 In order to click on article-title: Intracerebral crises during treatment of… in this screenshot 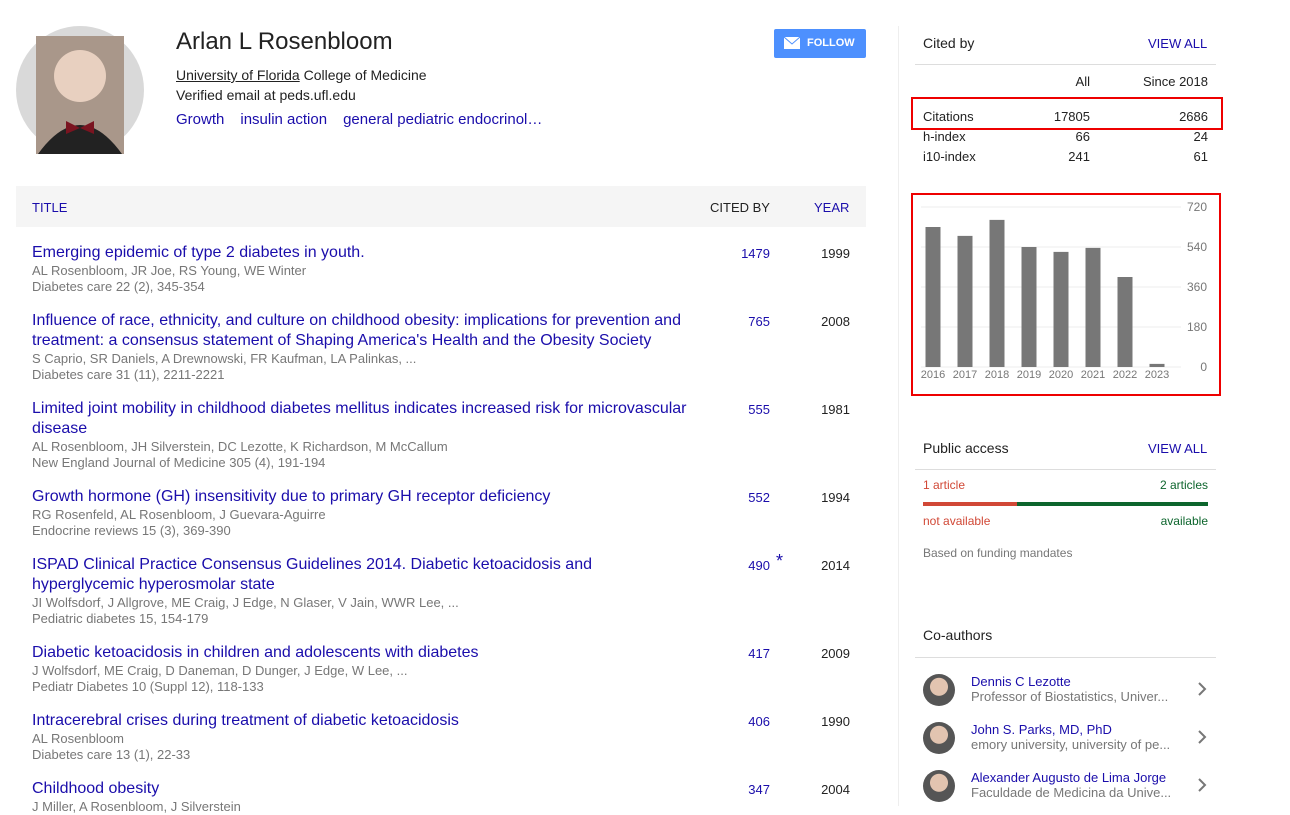, I will do `click(245, 720)`.